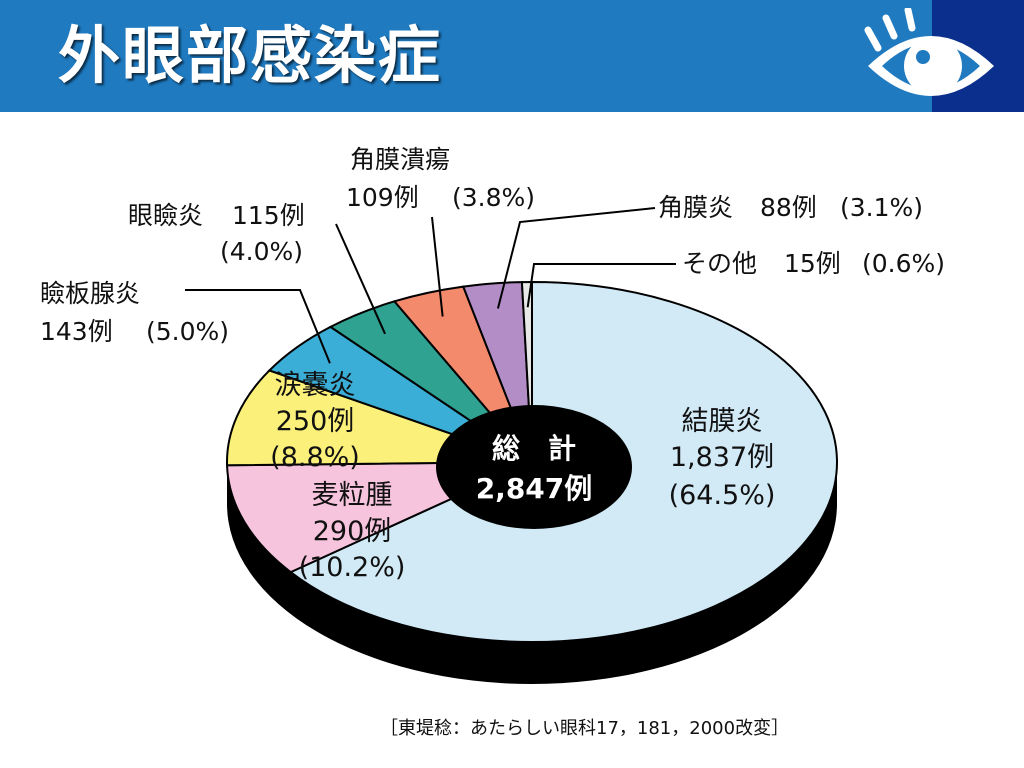 Image resolution: width=1024 pixels, height=768 pixels. What do you see at coordinates (534, 448) in the screenshot?
I see `total-label: 総 計` at bounding box center [534, 448].